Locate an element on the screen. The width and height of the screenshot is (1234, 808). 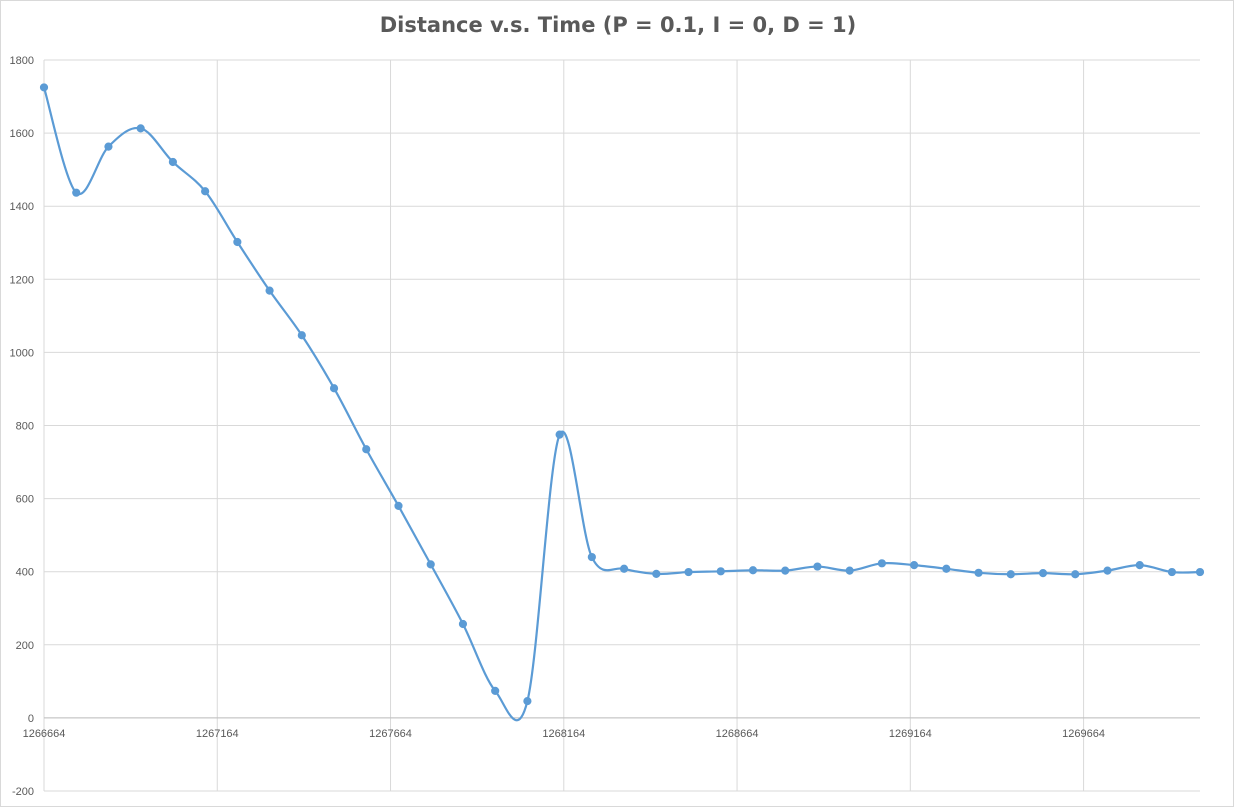
y-tick-label: 1600 is located at coordinates (22, 134).